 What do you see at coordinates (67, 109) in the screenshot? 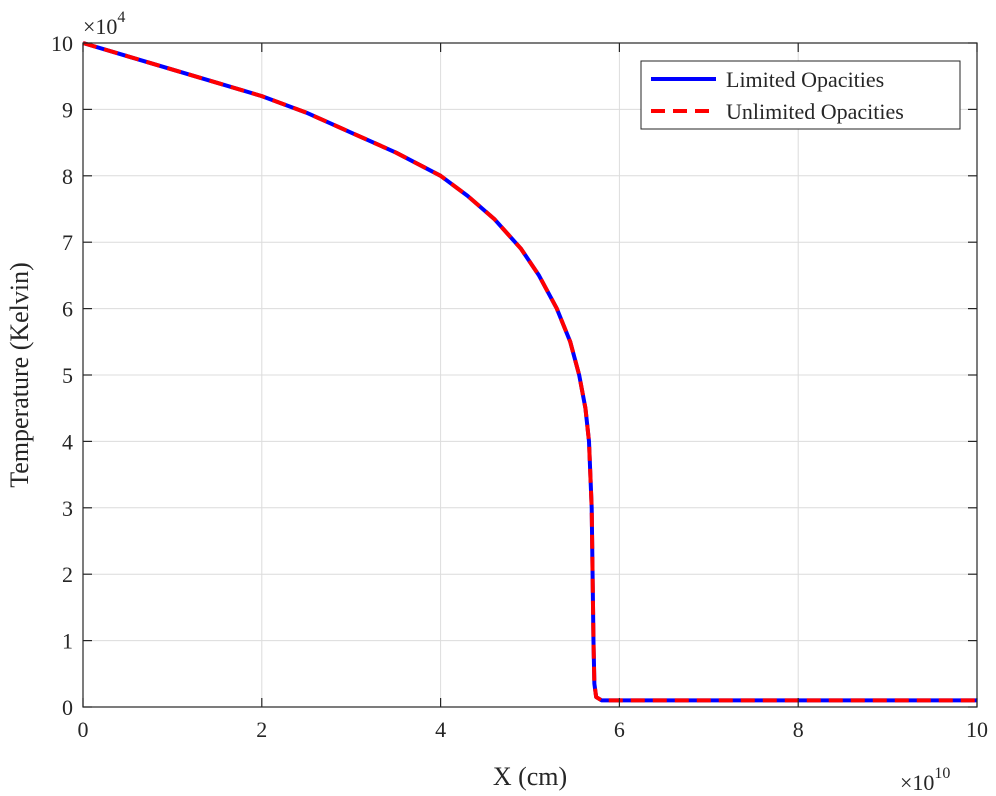
I see `y-tick-label: 9` at bounding box center [67, 109].